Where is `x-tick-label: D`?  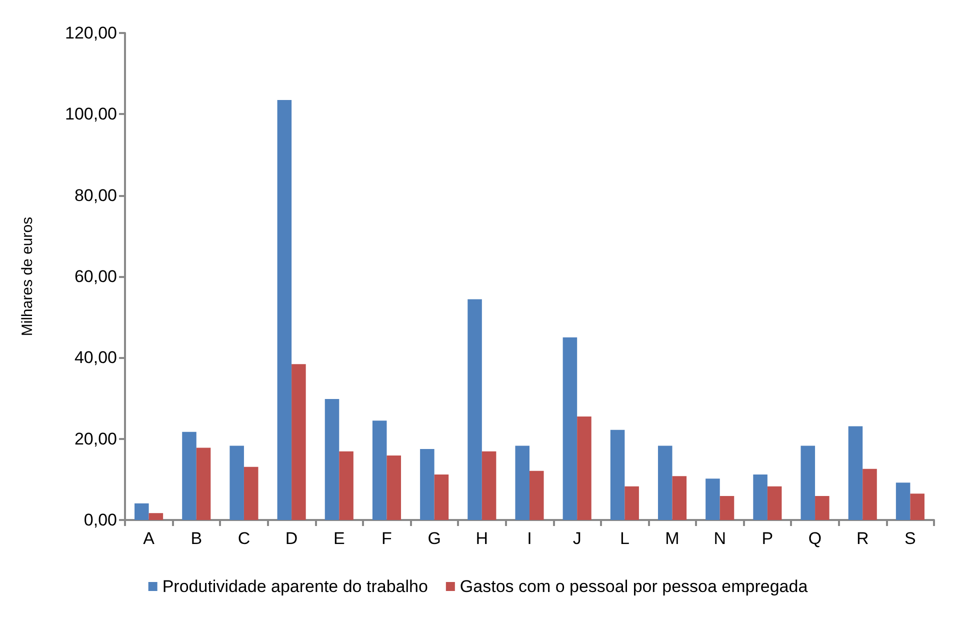 x-tick-label: D is located at coordinates (291, 538).